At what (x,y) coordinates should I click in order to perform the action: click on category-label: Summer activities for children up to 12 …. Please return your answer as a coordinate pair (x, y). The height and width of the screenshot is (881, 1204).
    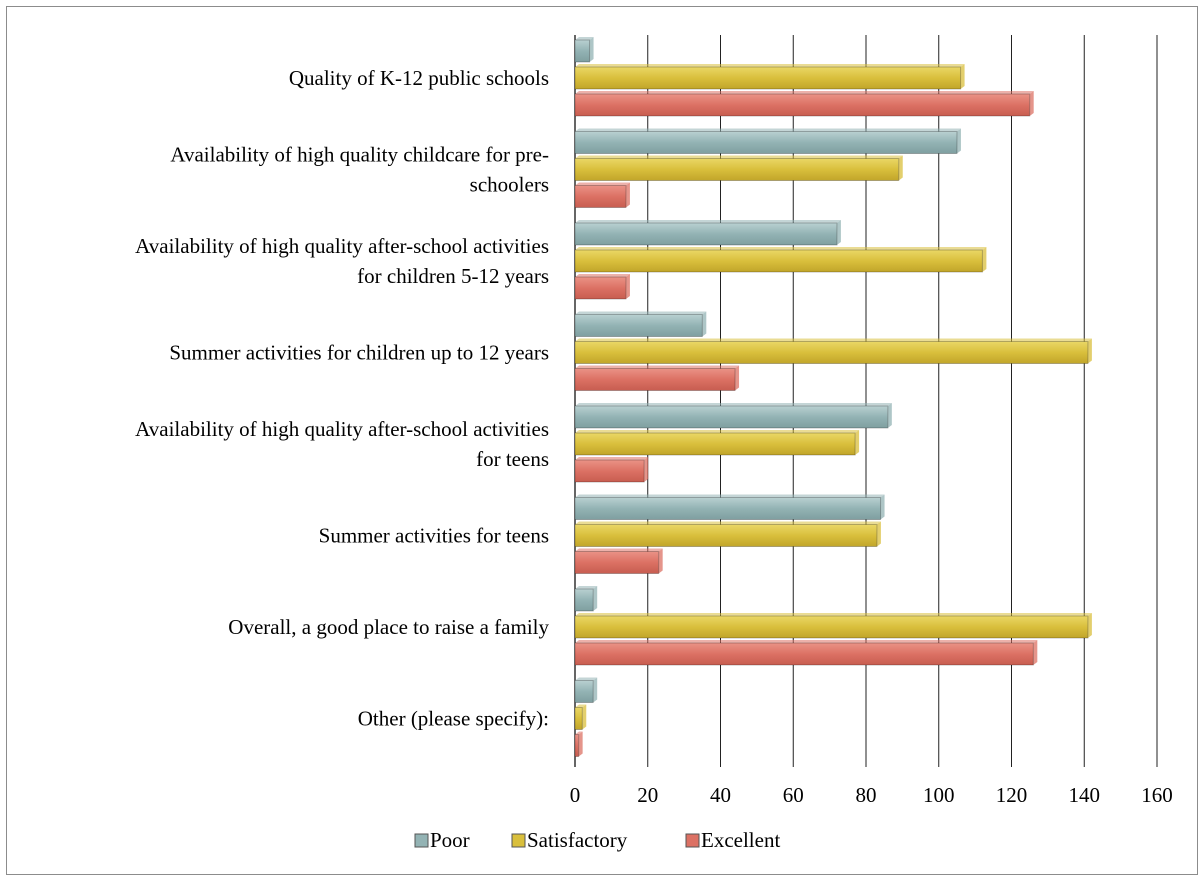
    Looking at the image, I should click on (359, 353).